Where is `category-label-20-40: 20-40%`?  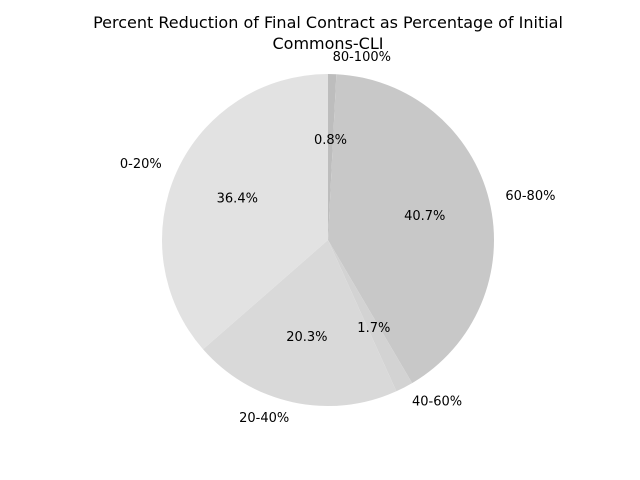 category-label-20-40: 20-40% is located at coordinates (264, 418).